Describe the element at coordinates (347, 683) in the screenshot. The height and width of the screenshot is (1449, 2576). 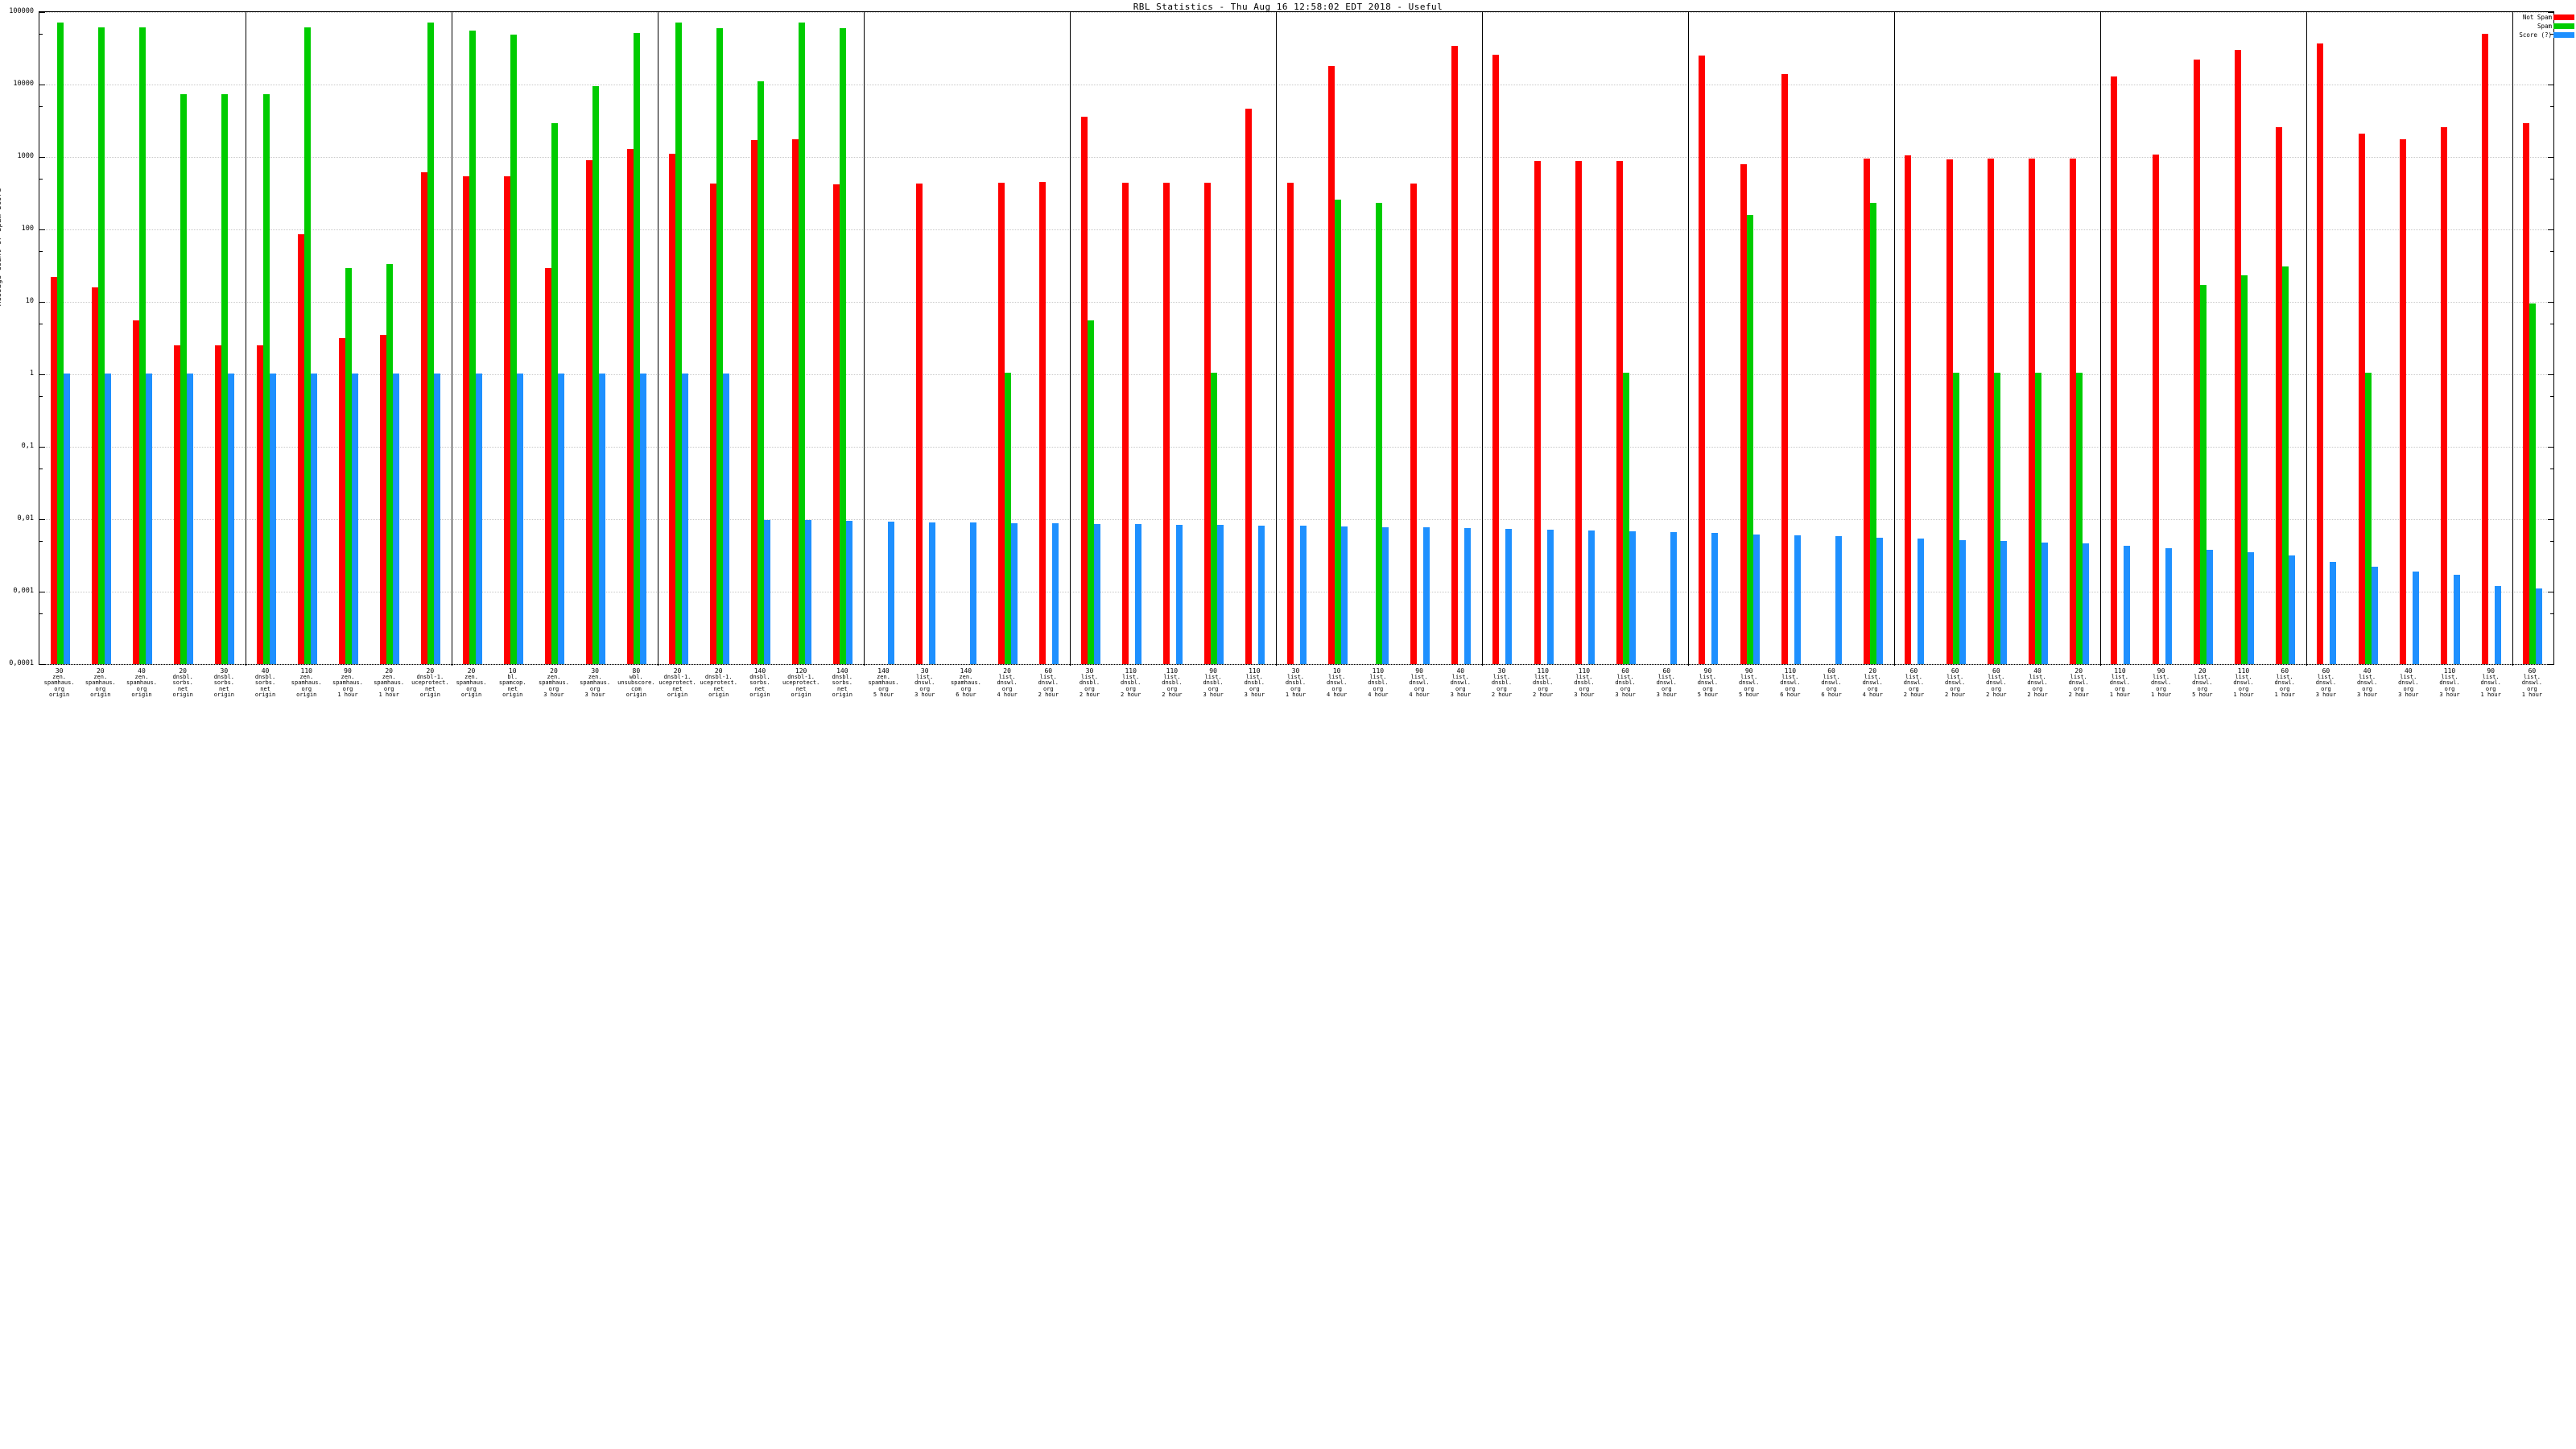
I see `x-tick-label: 90 zen. spamhaus. org 1 hour` at that location.